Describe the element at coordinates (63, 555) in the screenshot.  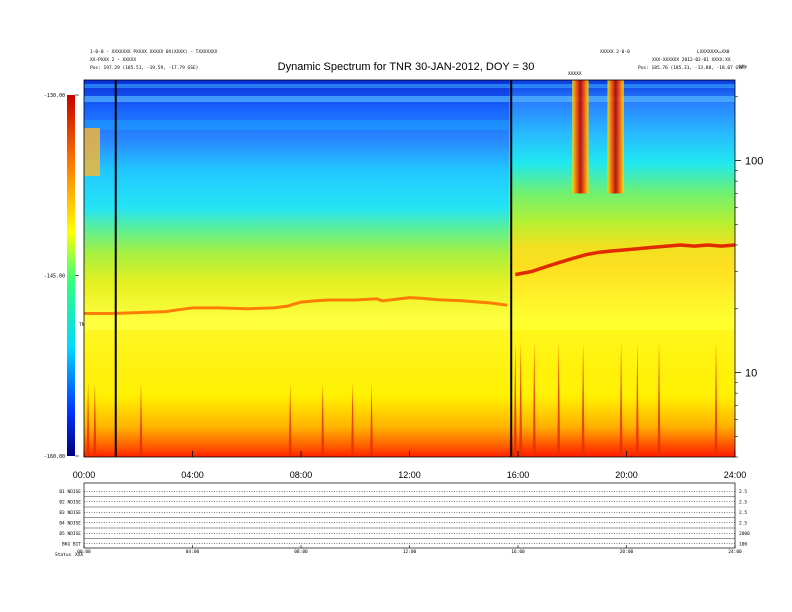
I see `status-label: Status` at that location.